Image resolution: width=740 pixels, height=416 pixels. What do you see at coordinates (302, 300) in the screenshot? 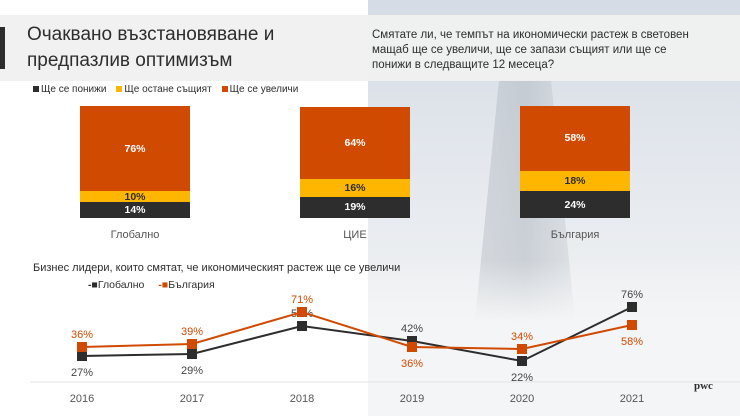
I see `data-label: 71%` at bounding box center [302, 300].